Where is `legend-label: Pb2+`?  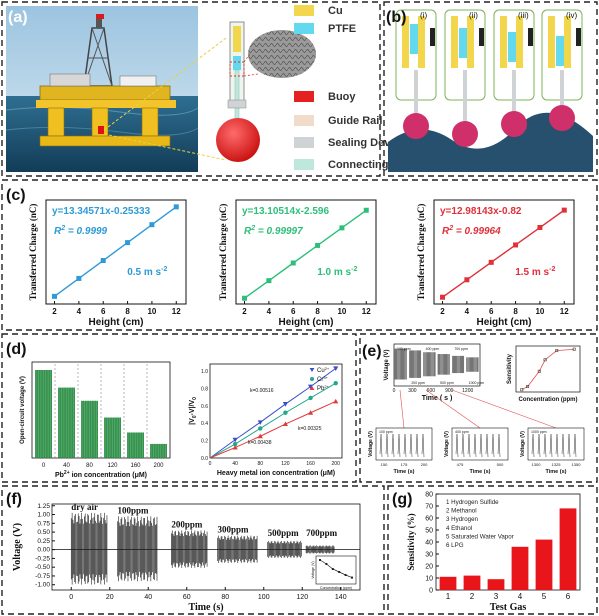 legend-label: Pb2+ is located at coordinates (323, 388).